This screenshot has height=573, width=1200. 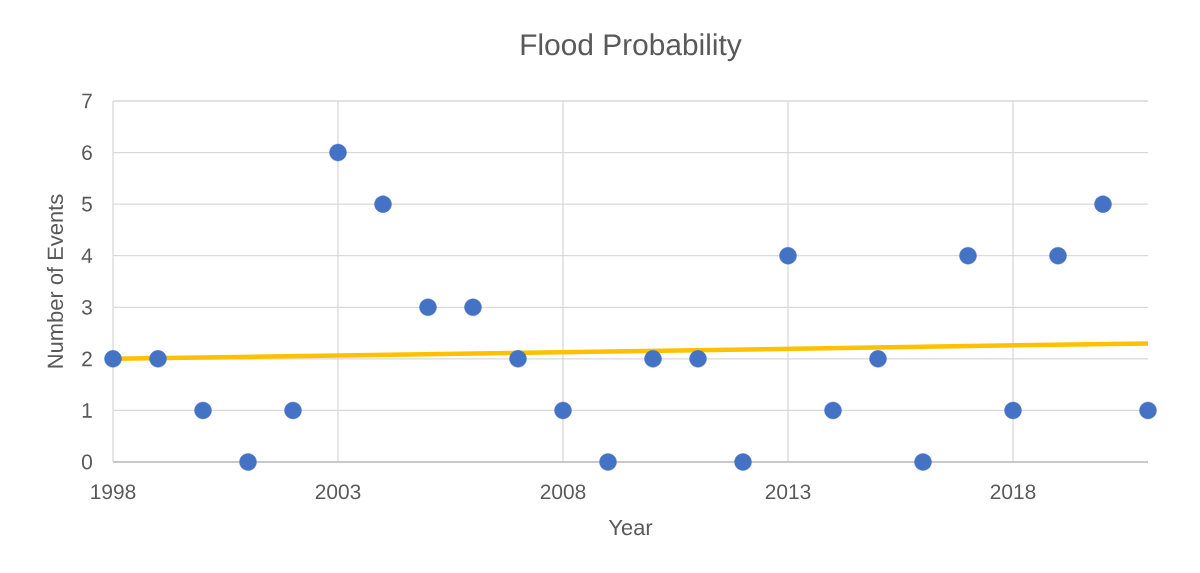 I want to click on chart-title: Flood Probability, so click(x=631, y=47).